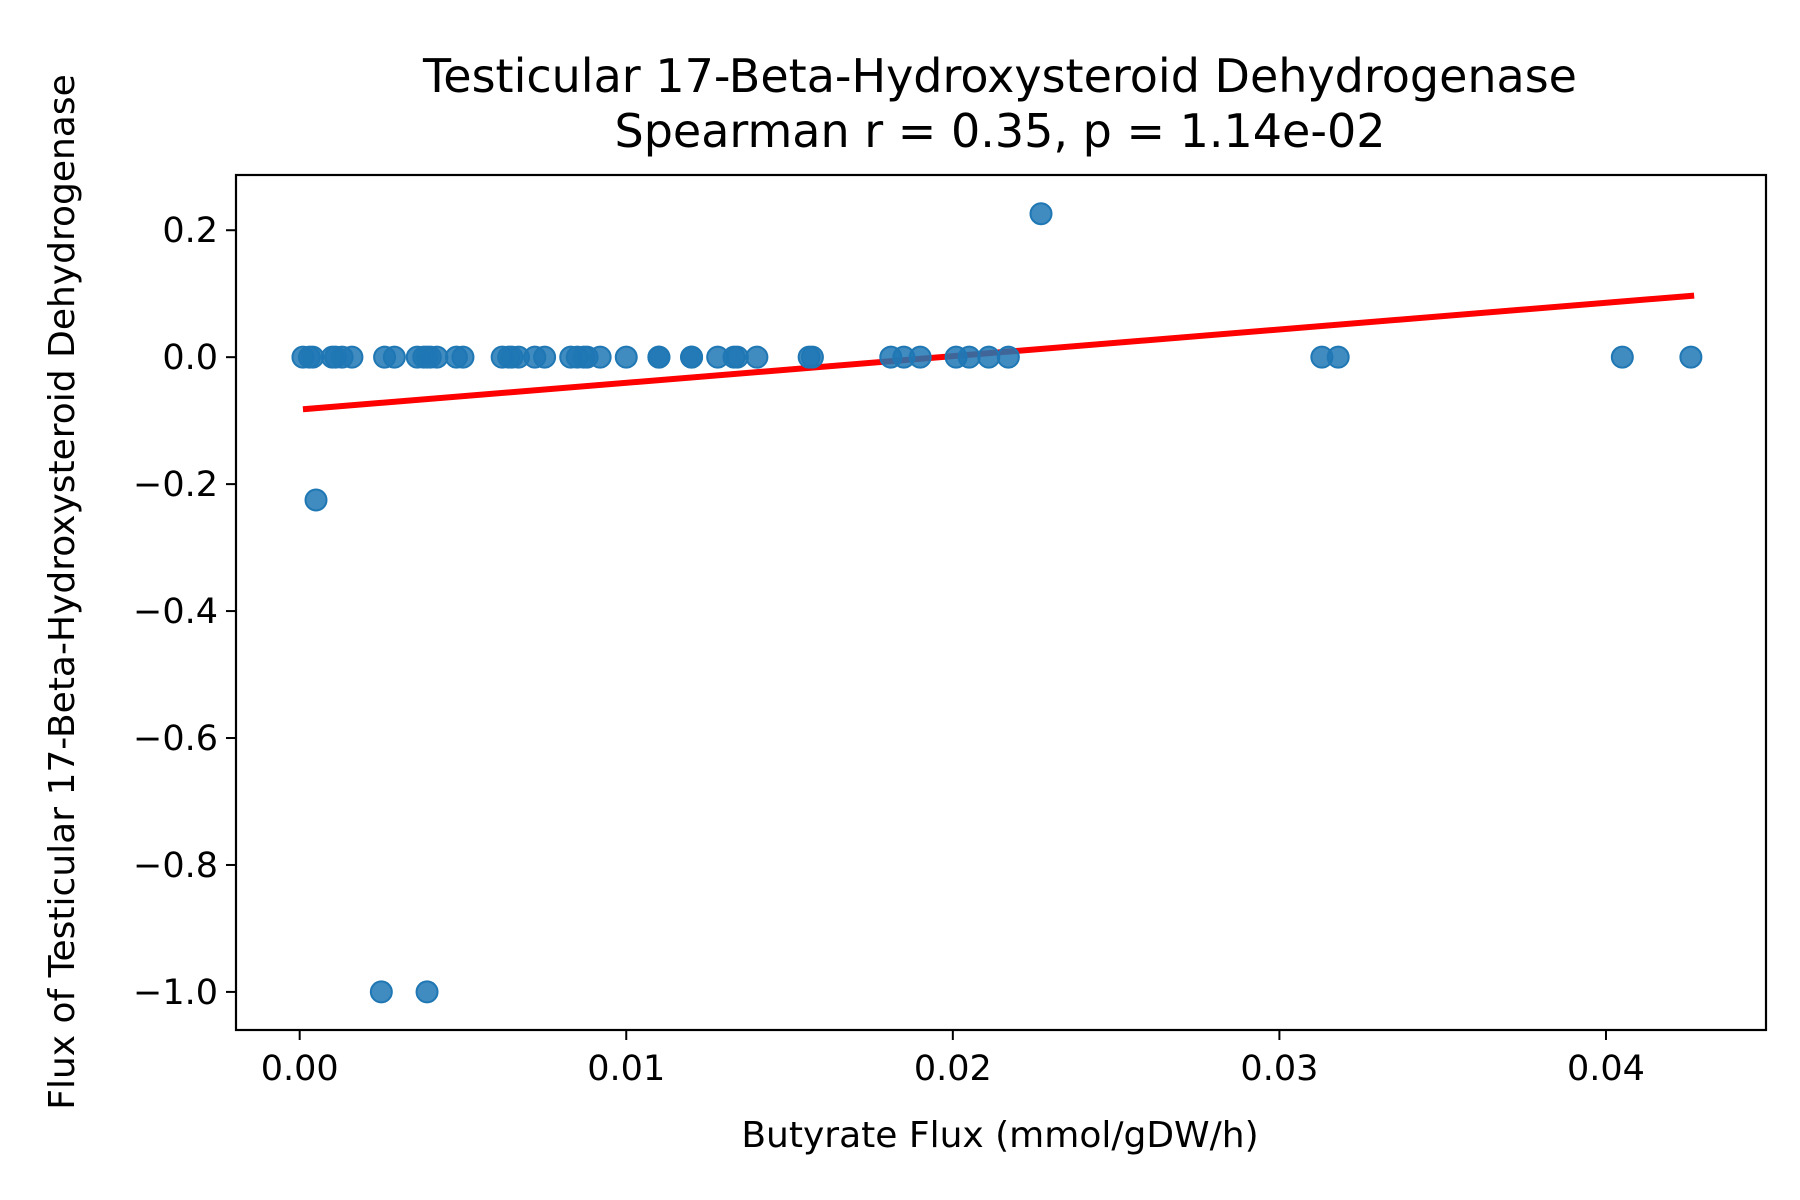  Describe the element at coordinates (1279, 1069) in the screenshot. I see `x-tick-label: 0.03` at that location.